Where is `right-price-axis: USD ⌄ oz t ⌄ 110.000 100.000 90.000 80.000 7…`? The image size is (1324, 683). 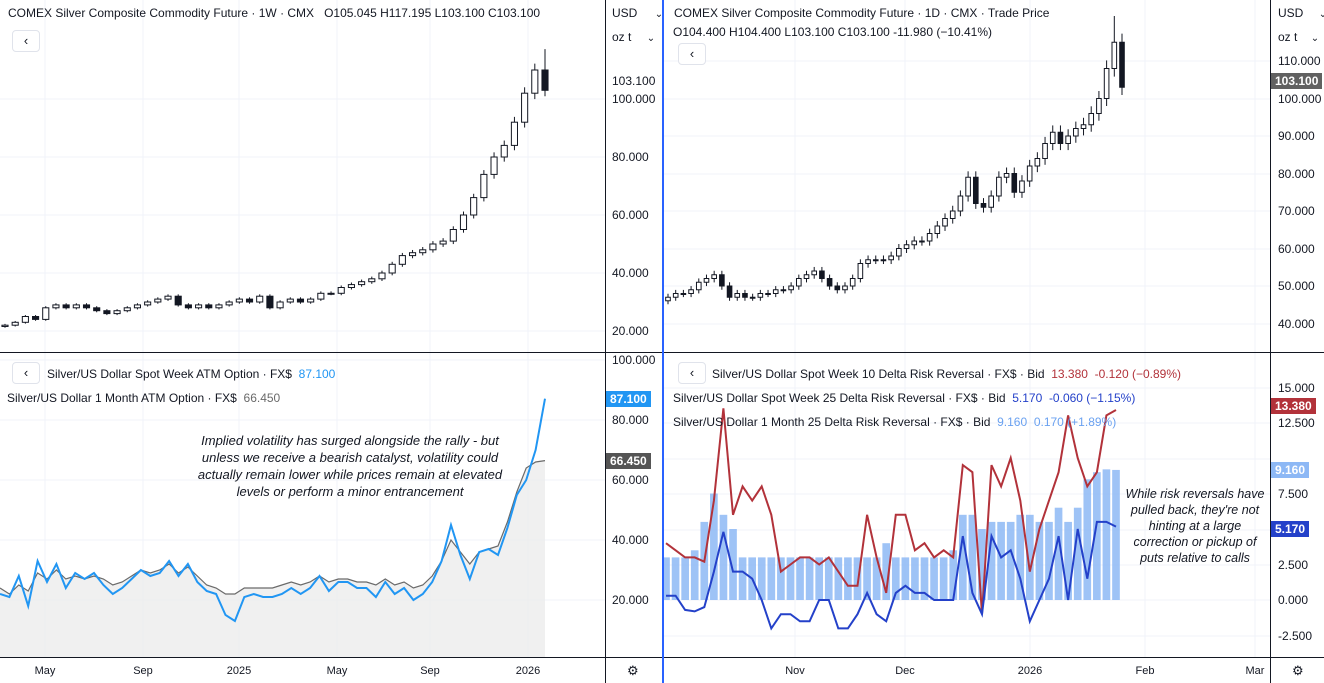
right-price-axis: USD ⌄ oz t ⌄ 110.000 100.000 90.000 80.000 7… is located at coordinates (1297, 328).